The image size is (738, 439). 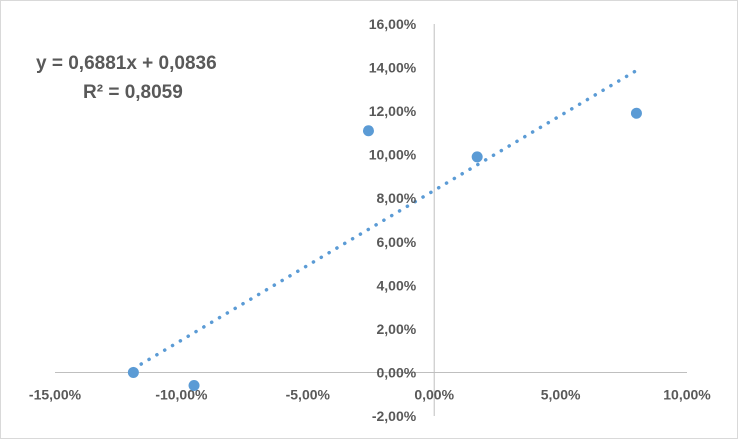 What do you see at coordinates (55, 394) in the screenshot?
I see `x-tick-label: -15,00%` at bounding box center [55, 394].